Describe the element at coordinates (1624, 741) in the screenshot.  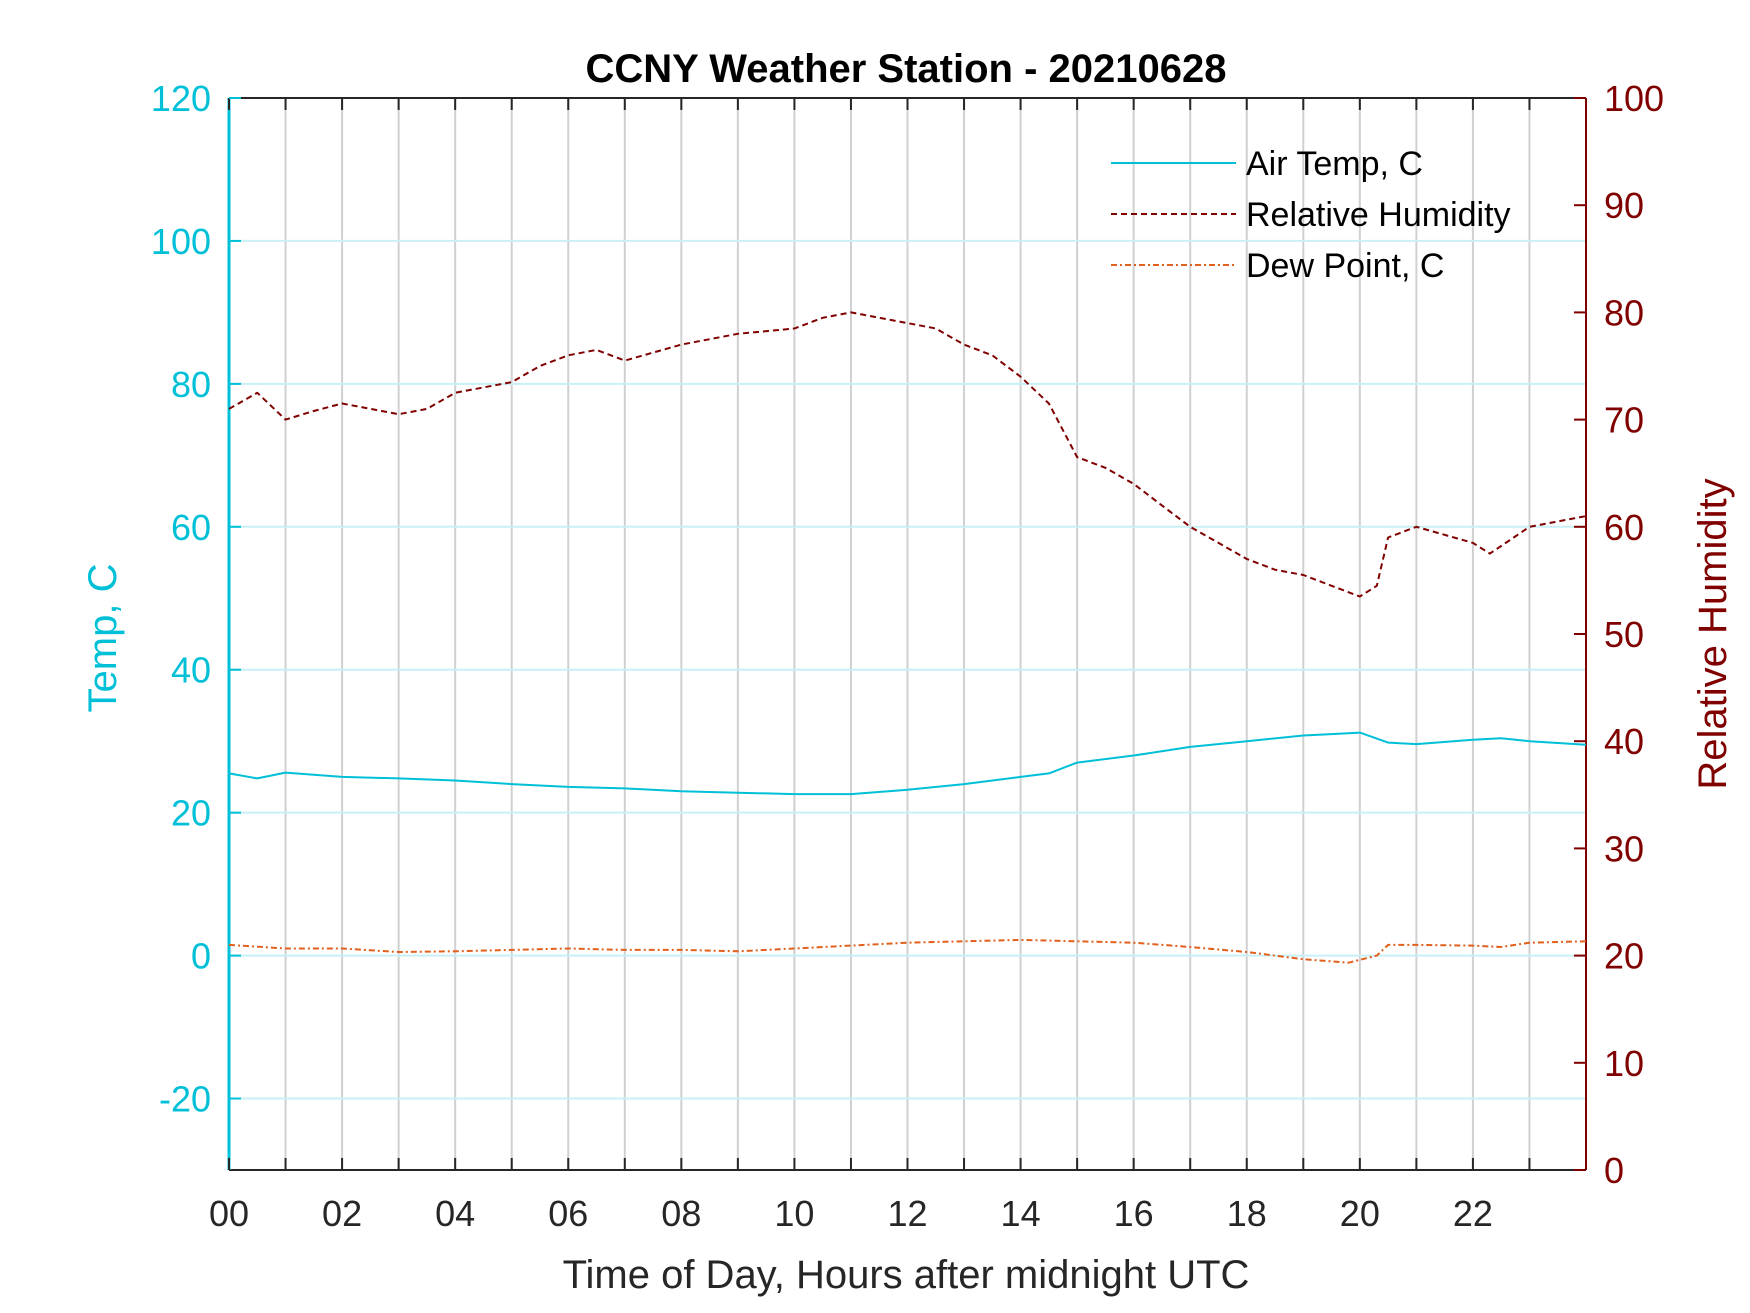
I see `y-right-tick-label: 40` at that location.